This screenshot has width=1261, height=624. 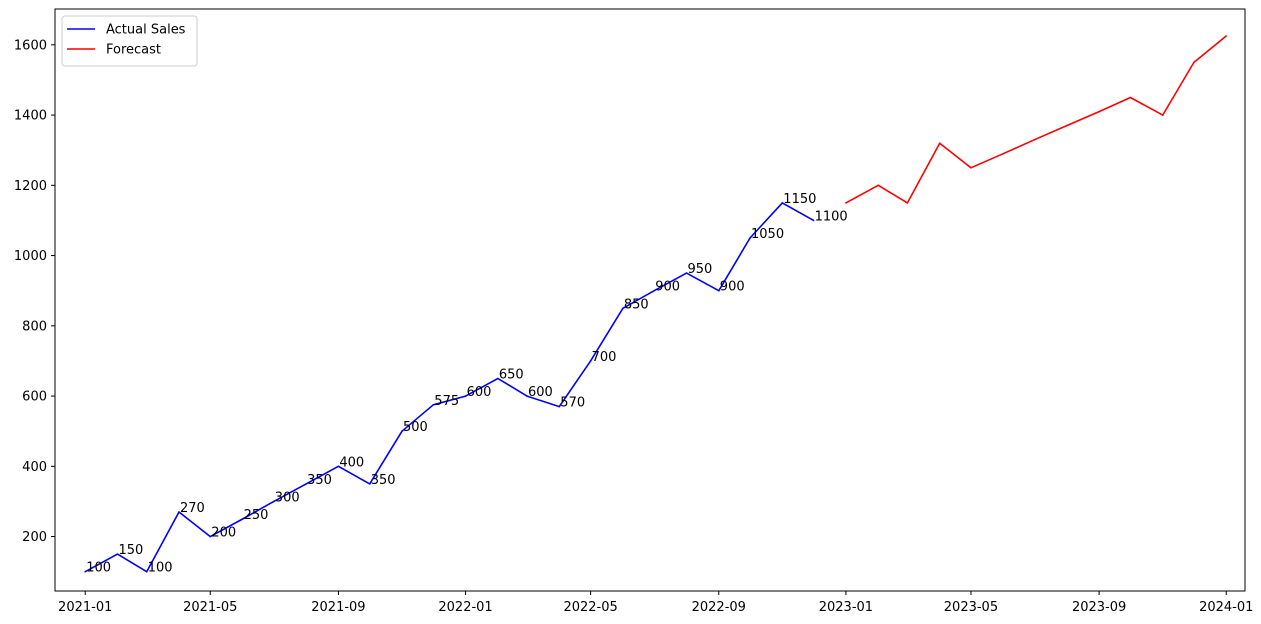 What do you see at coordinates (590, 607) in the screenshot?
I see `x-tick-label: 2022-05` at bounding box center [590, 607].